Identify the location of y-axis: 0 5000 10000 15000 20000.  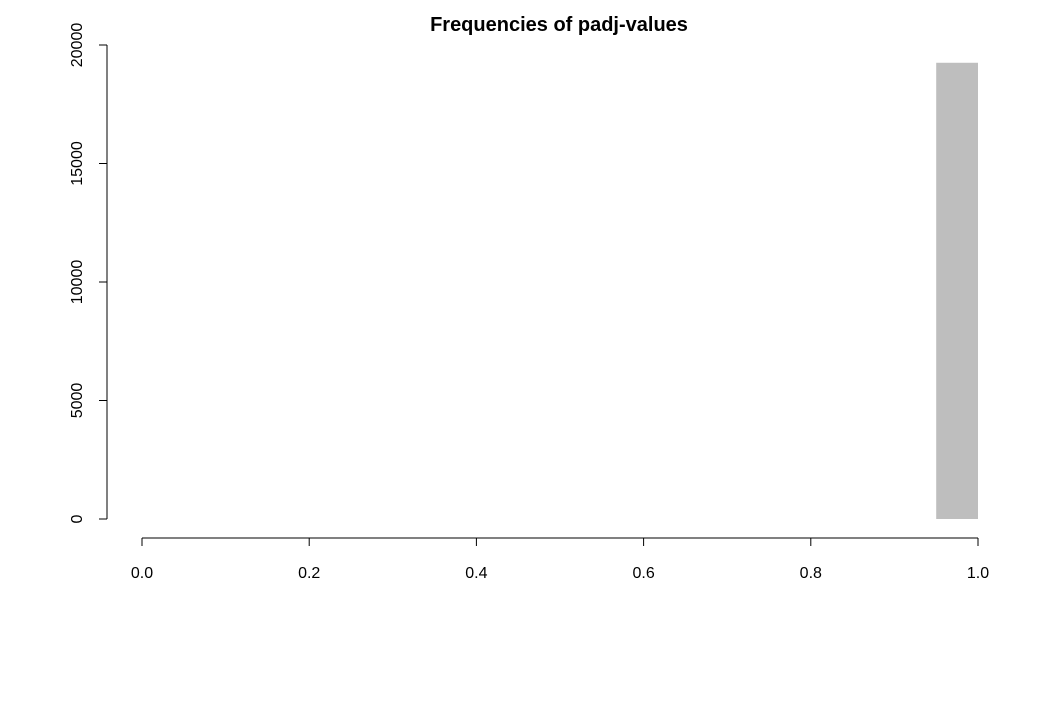
(88, 273).